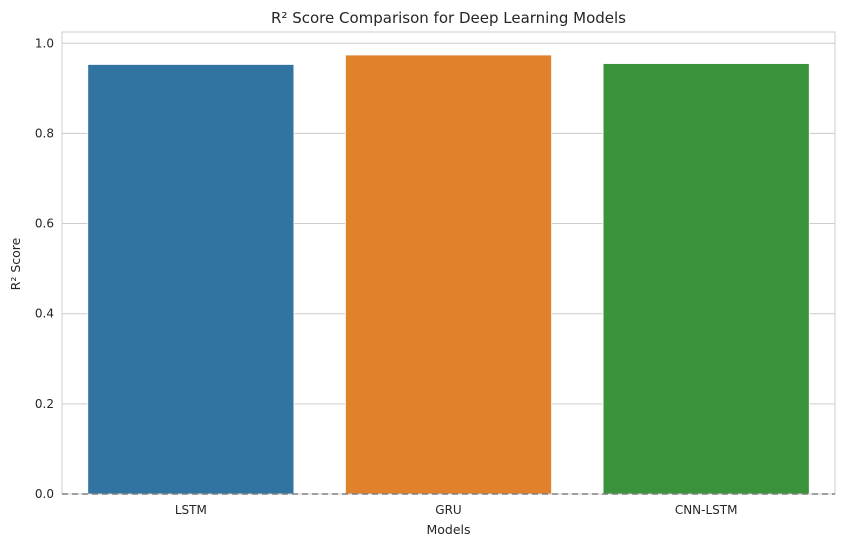 This screenshot has height=547, width=846. What do you see at coordinates (44, 224) in the screenshot?
I see `y-tick-label: 0.6` at bounding box center [44, 224].